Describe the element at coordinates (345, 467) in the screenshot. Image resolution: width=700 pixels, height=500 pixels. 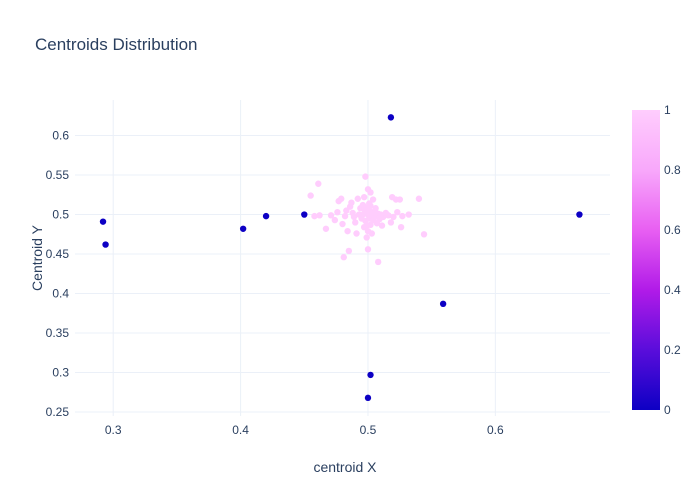
I see `x-axis-title: centroid X` at that location.